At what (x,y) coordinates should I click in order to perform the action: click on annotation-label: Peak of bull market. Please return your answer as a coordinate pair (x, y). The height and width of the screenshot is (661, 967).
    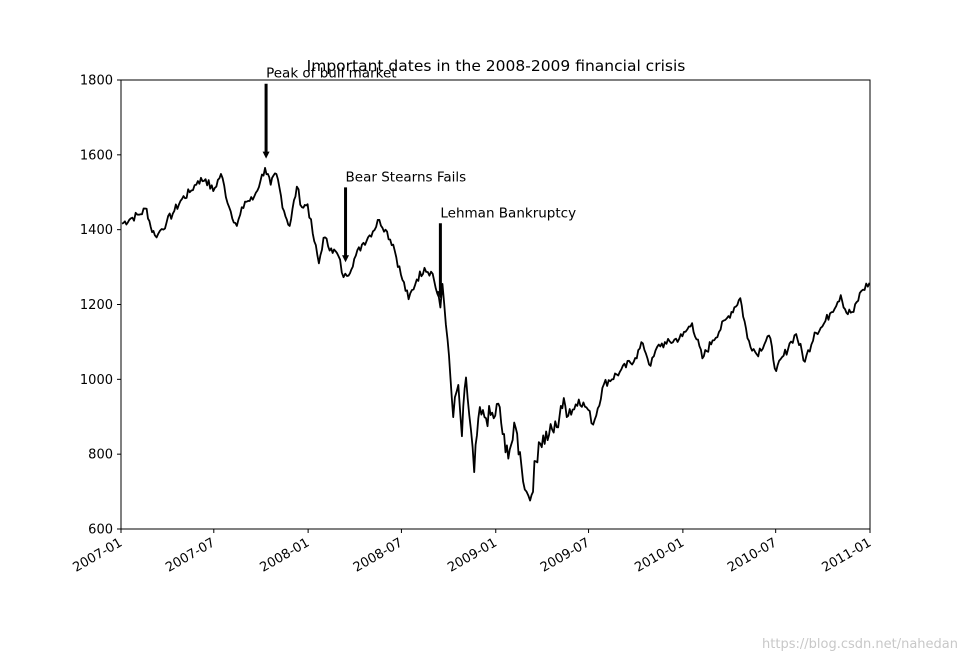
    Looking at the image, I should click on (331, 74).